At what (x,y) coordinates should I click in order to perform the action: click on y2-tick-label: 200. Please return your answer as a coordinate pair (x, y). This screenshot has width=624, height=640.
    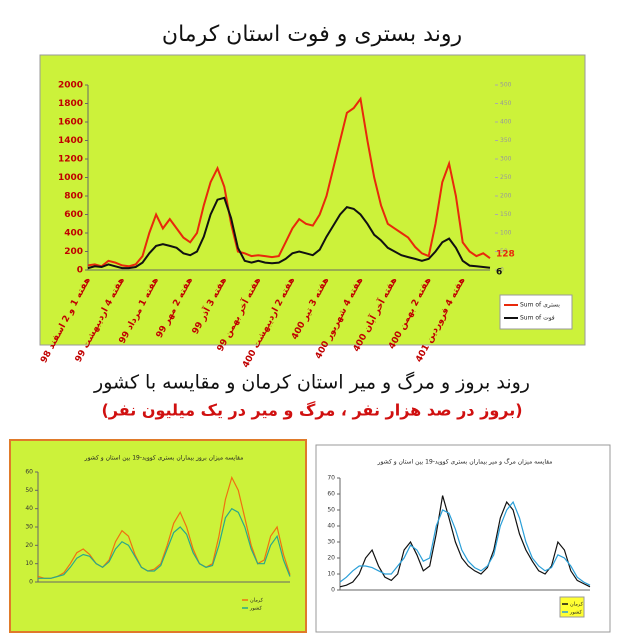
    Looking at the image, I should click on (506, 196).